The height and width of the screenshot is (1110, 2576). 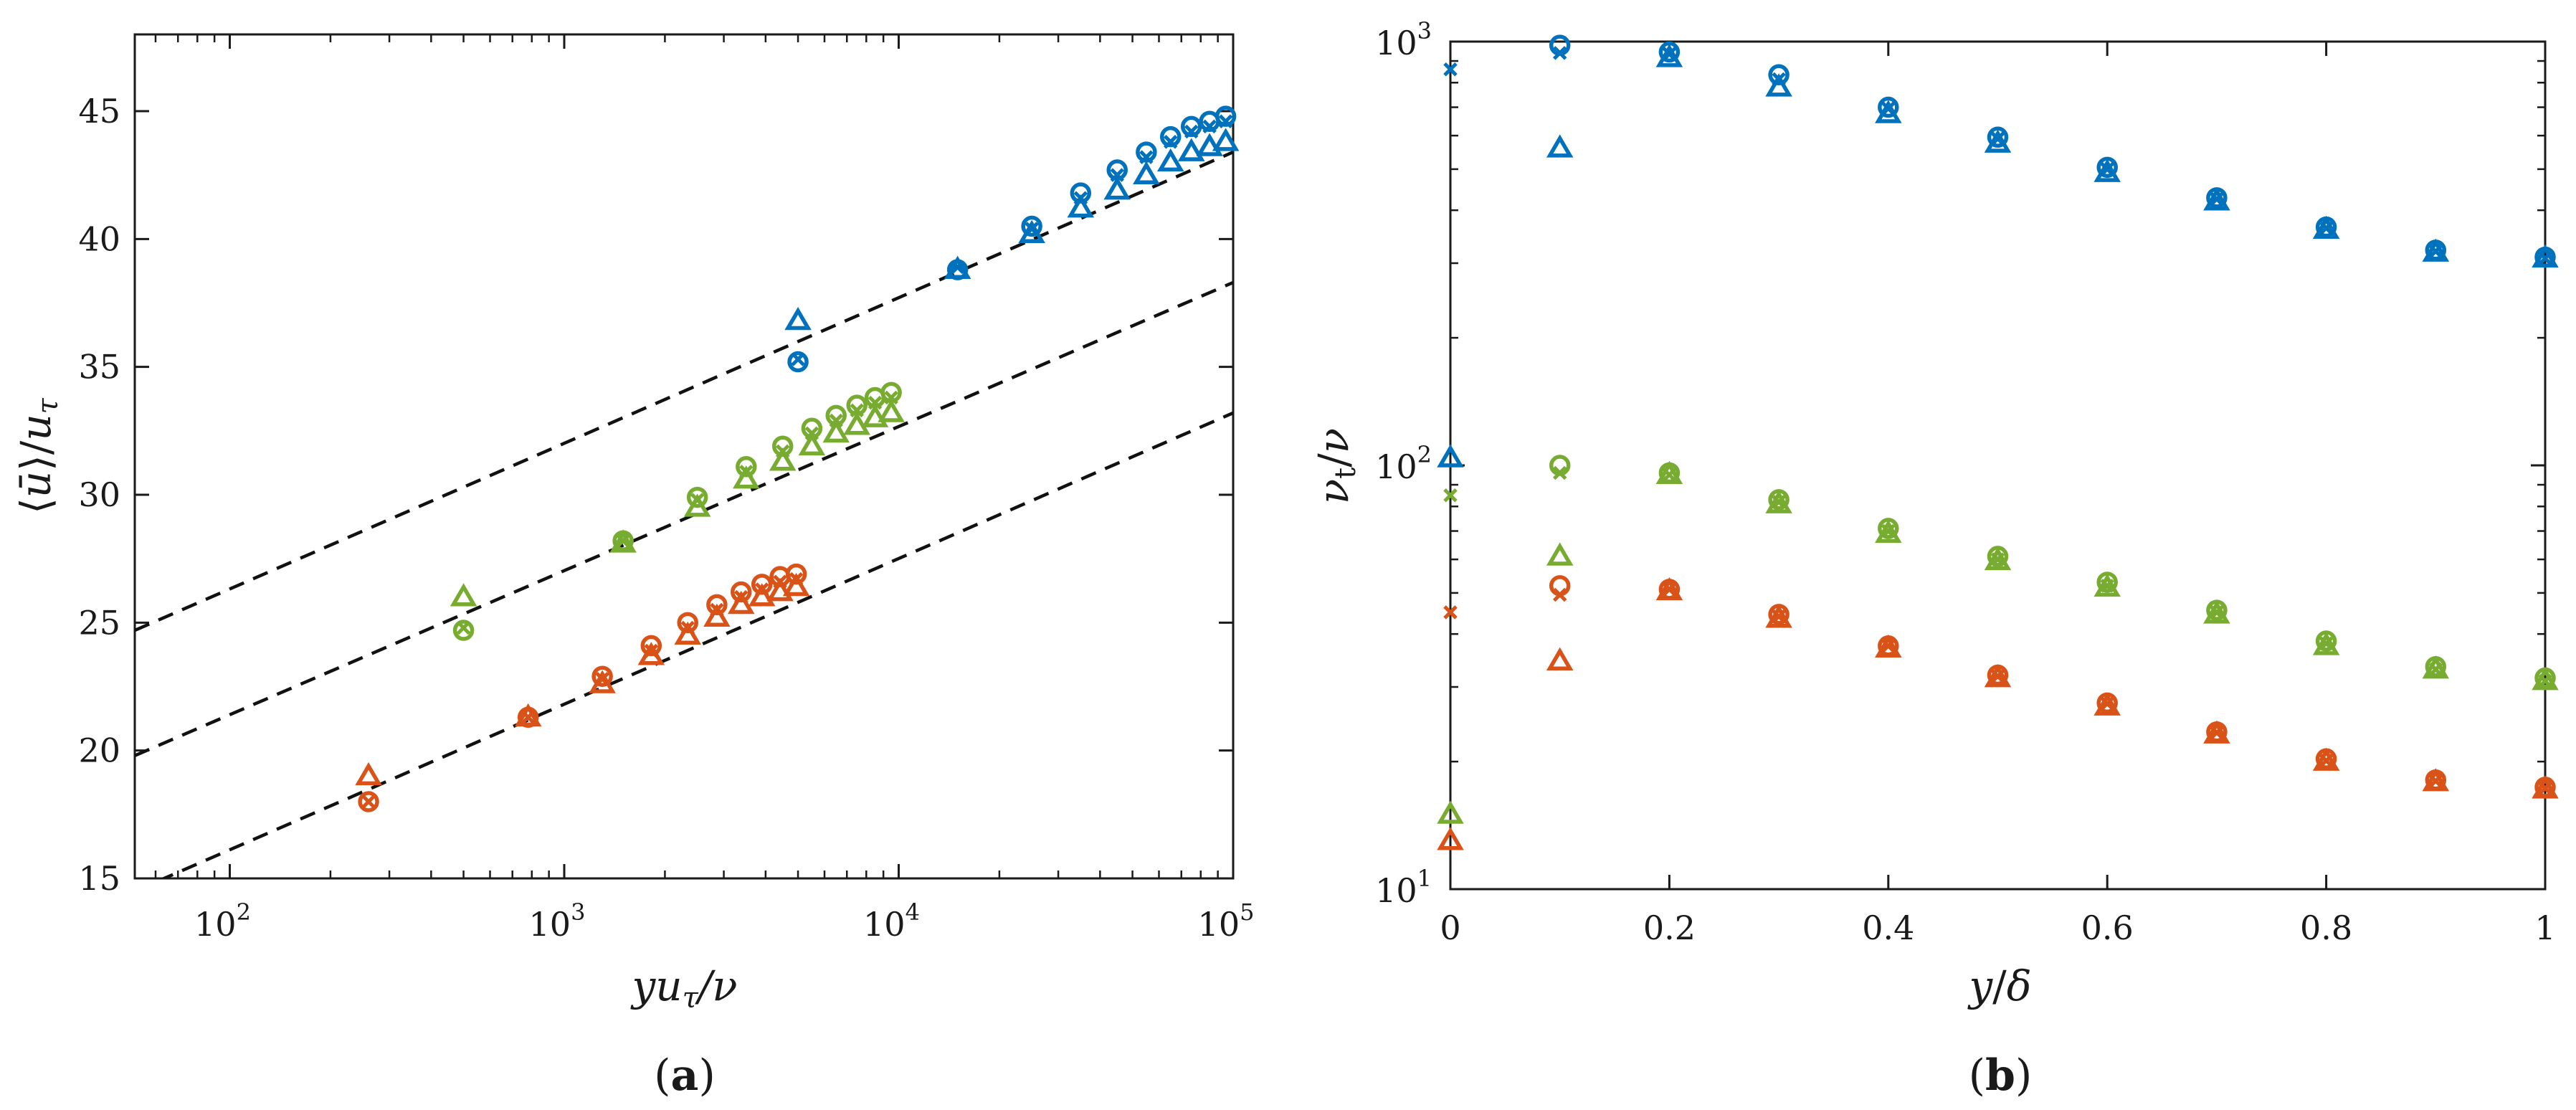 I want to click on x-tick-label-b: 0.8, so click(x=2326, y=928).